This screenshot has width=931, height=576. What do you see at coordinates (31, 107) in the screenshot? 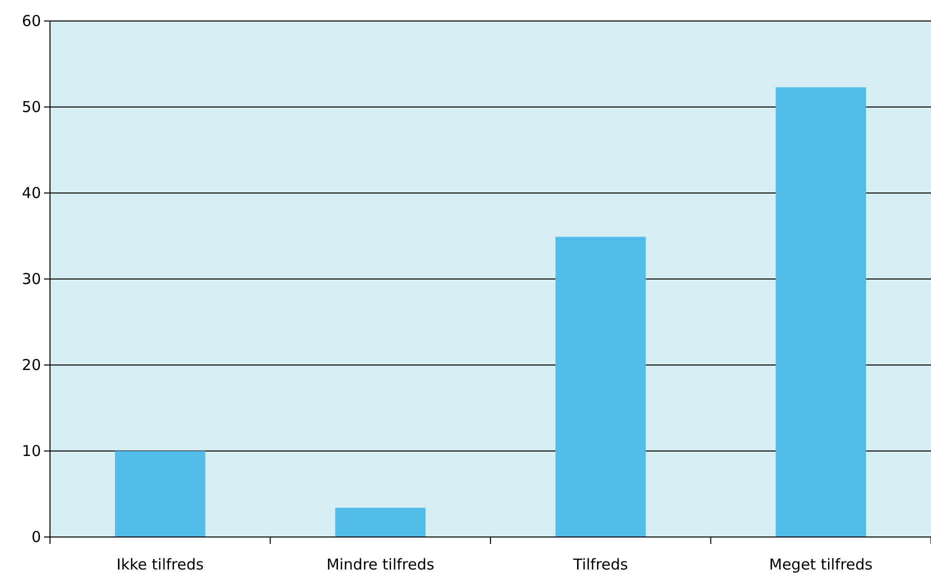
I see `y-tick-label: 50` at bounding box center [31, 107].